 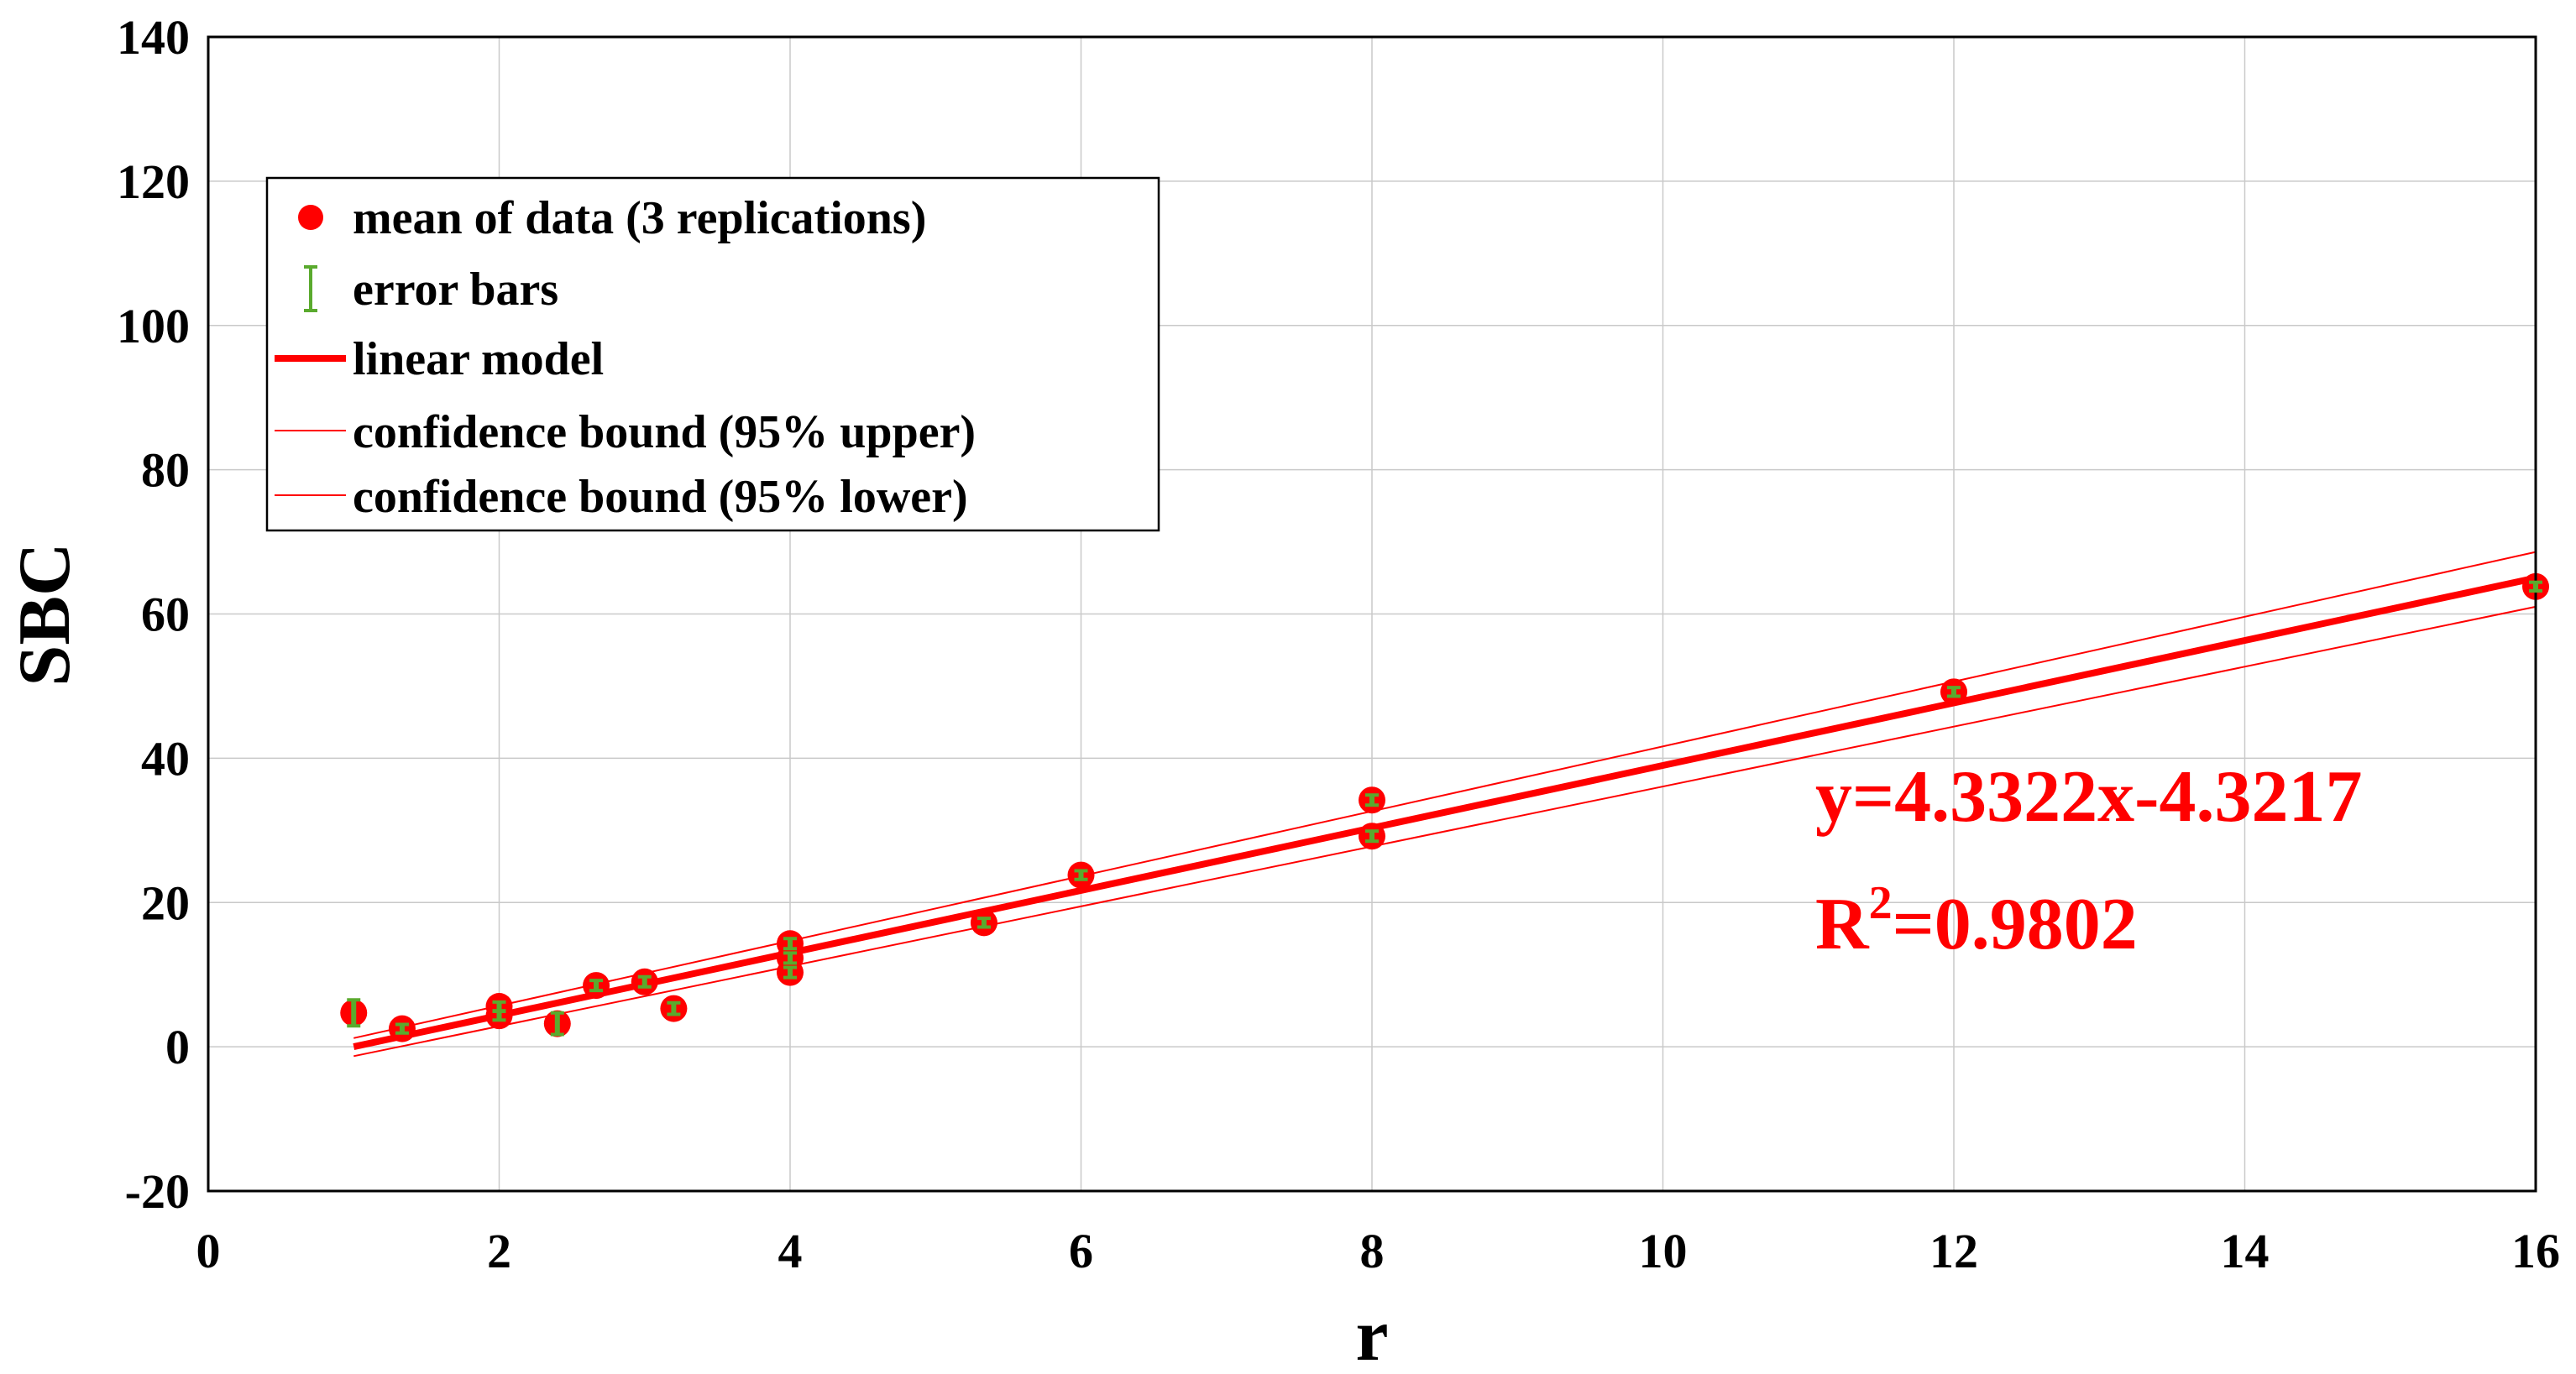 What do you see at coordinates (791, 1251) in the screenshot?
I see `x-tick-label: 4` at bounding box center [791, 1251].